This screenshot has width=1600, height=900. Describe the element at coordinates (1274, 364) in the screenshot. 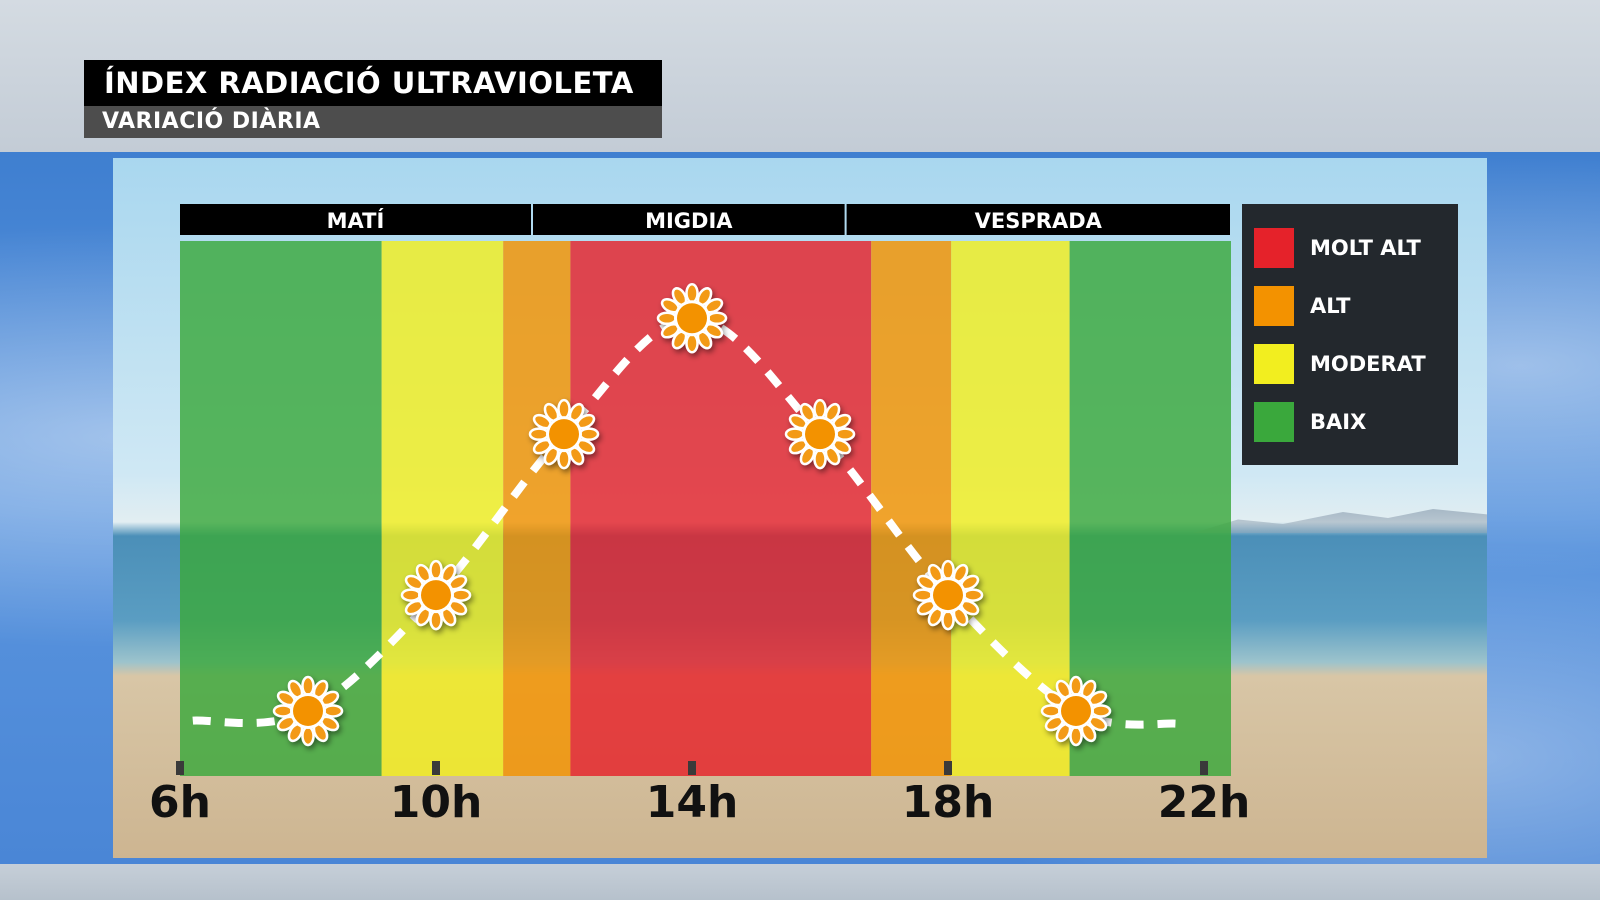

I see `legend-swatch-moderat` at that location.